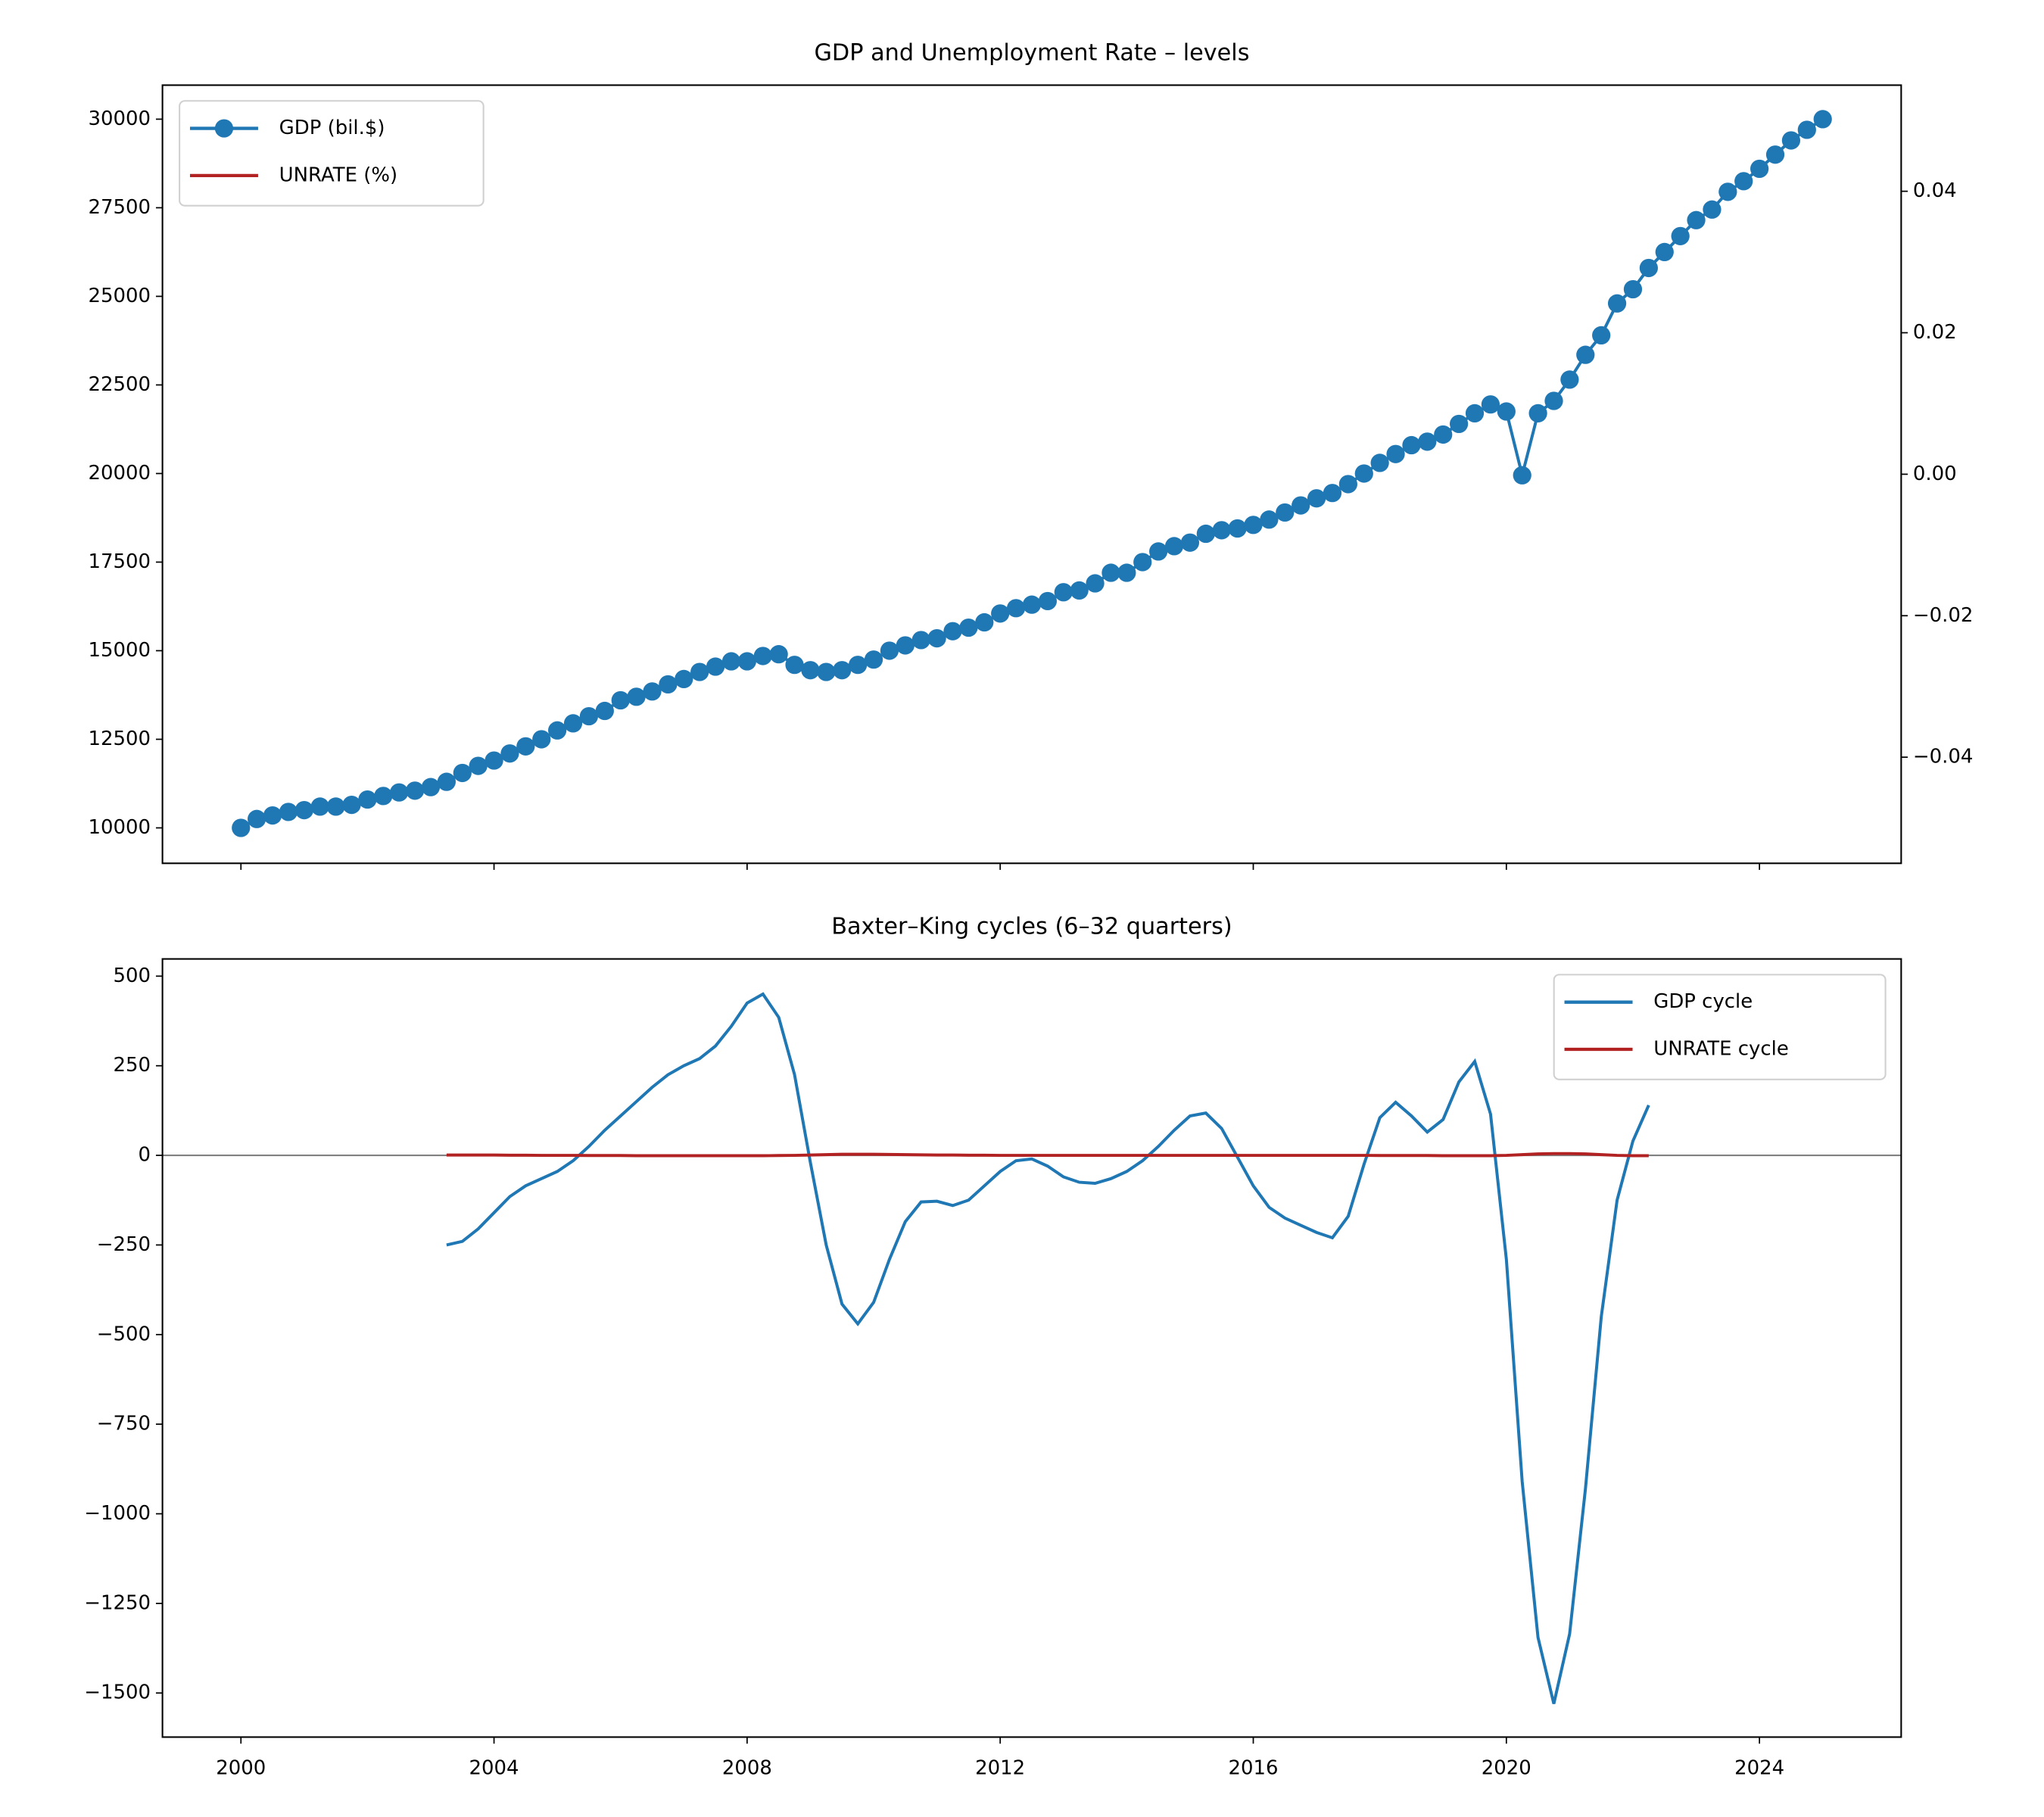  I want to click on y-tick-label: 500, so click(132, 976).